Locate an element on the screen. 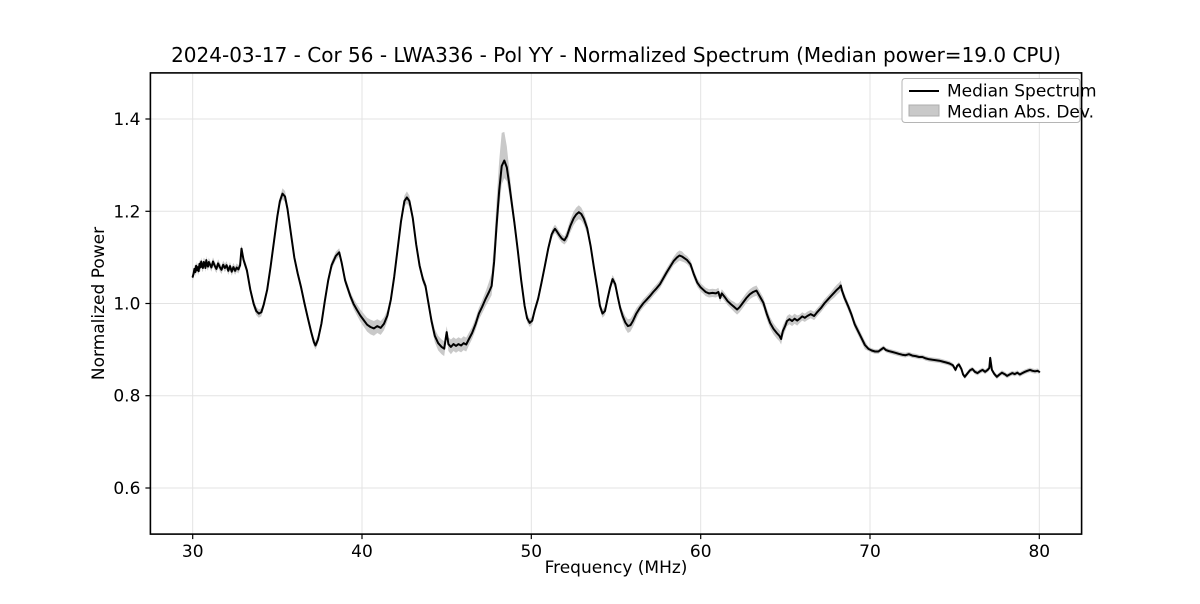  y-tick-label: 1.4 is located at coordinates (126, 120).